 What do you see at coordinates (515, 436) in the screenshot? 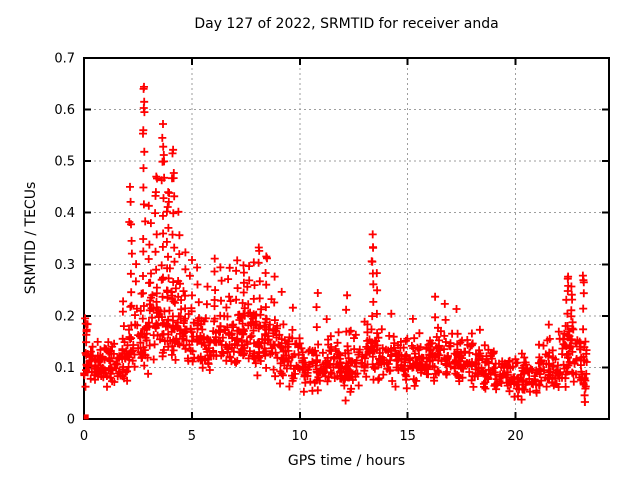
I see `svg-text: 20` at bounding box center [515, 436].